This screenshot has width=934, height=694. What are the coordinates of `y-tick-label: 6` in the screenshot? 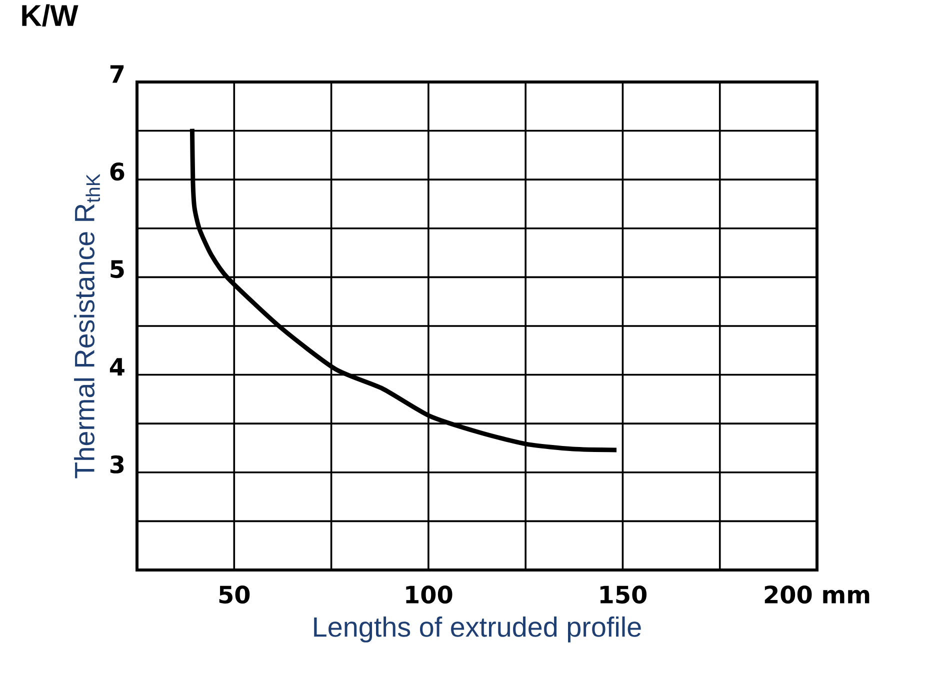 It's located at (117, 171).